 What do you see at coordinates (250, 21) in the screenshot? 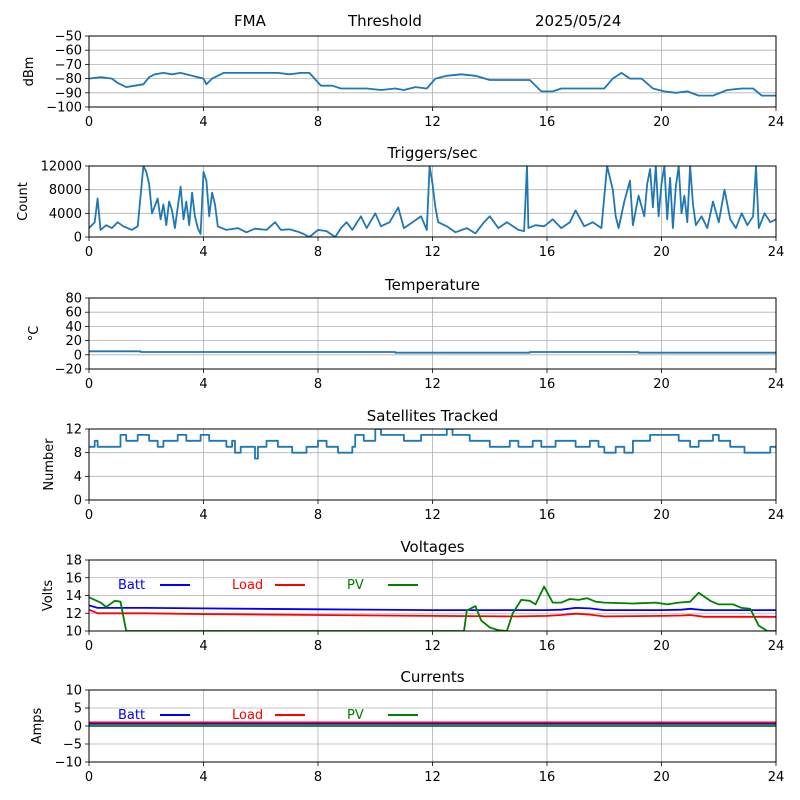
I see `header-station: FMA` at bounding box center [250, 21].